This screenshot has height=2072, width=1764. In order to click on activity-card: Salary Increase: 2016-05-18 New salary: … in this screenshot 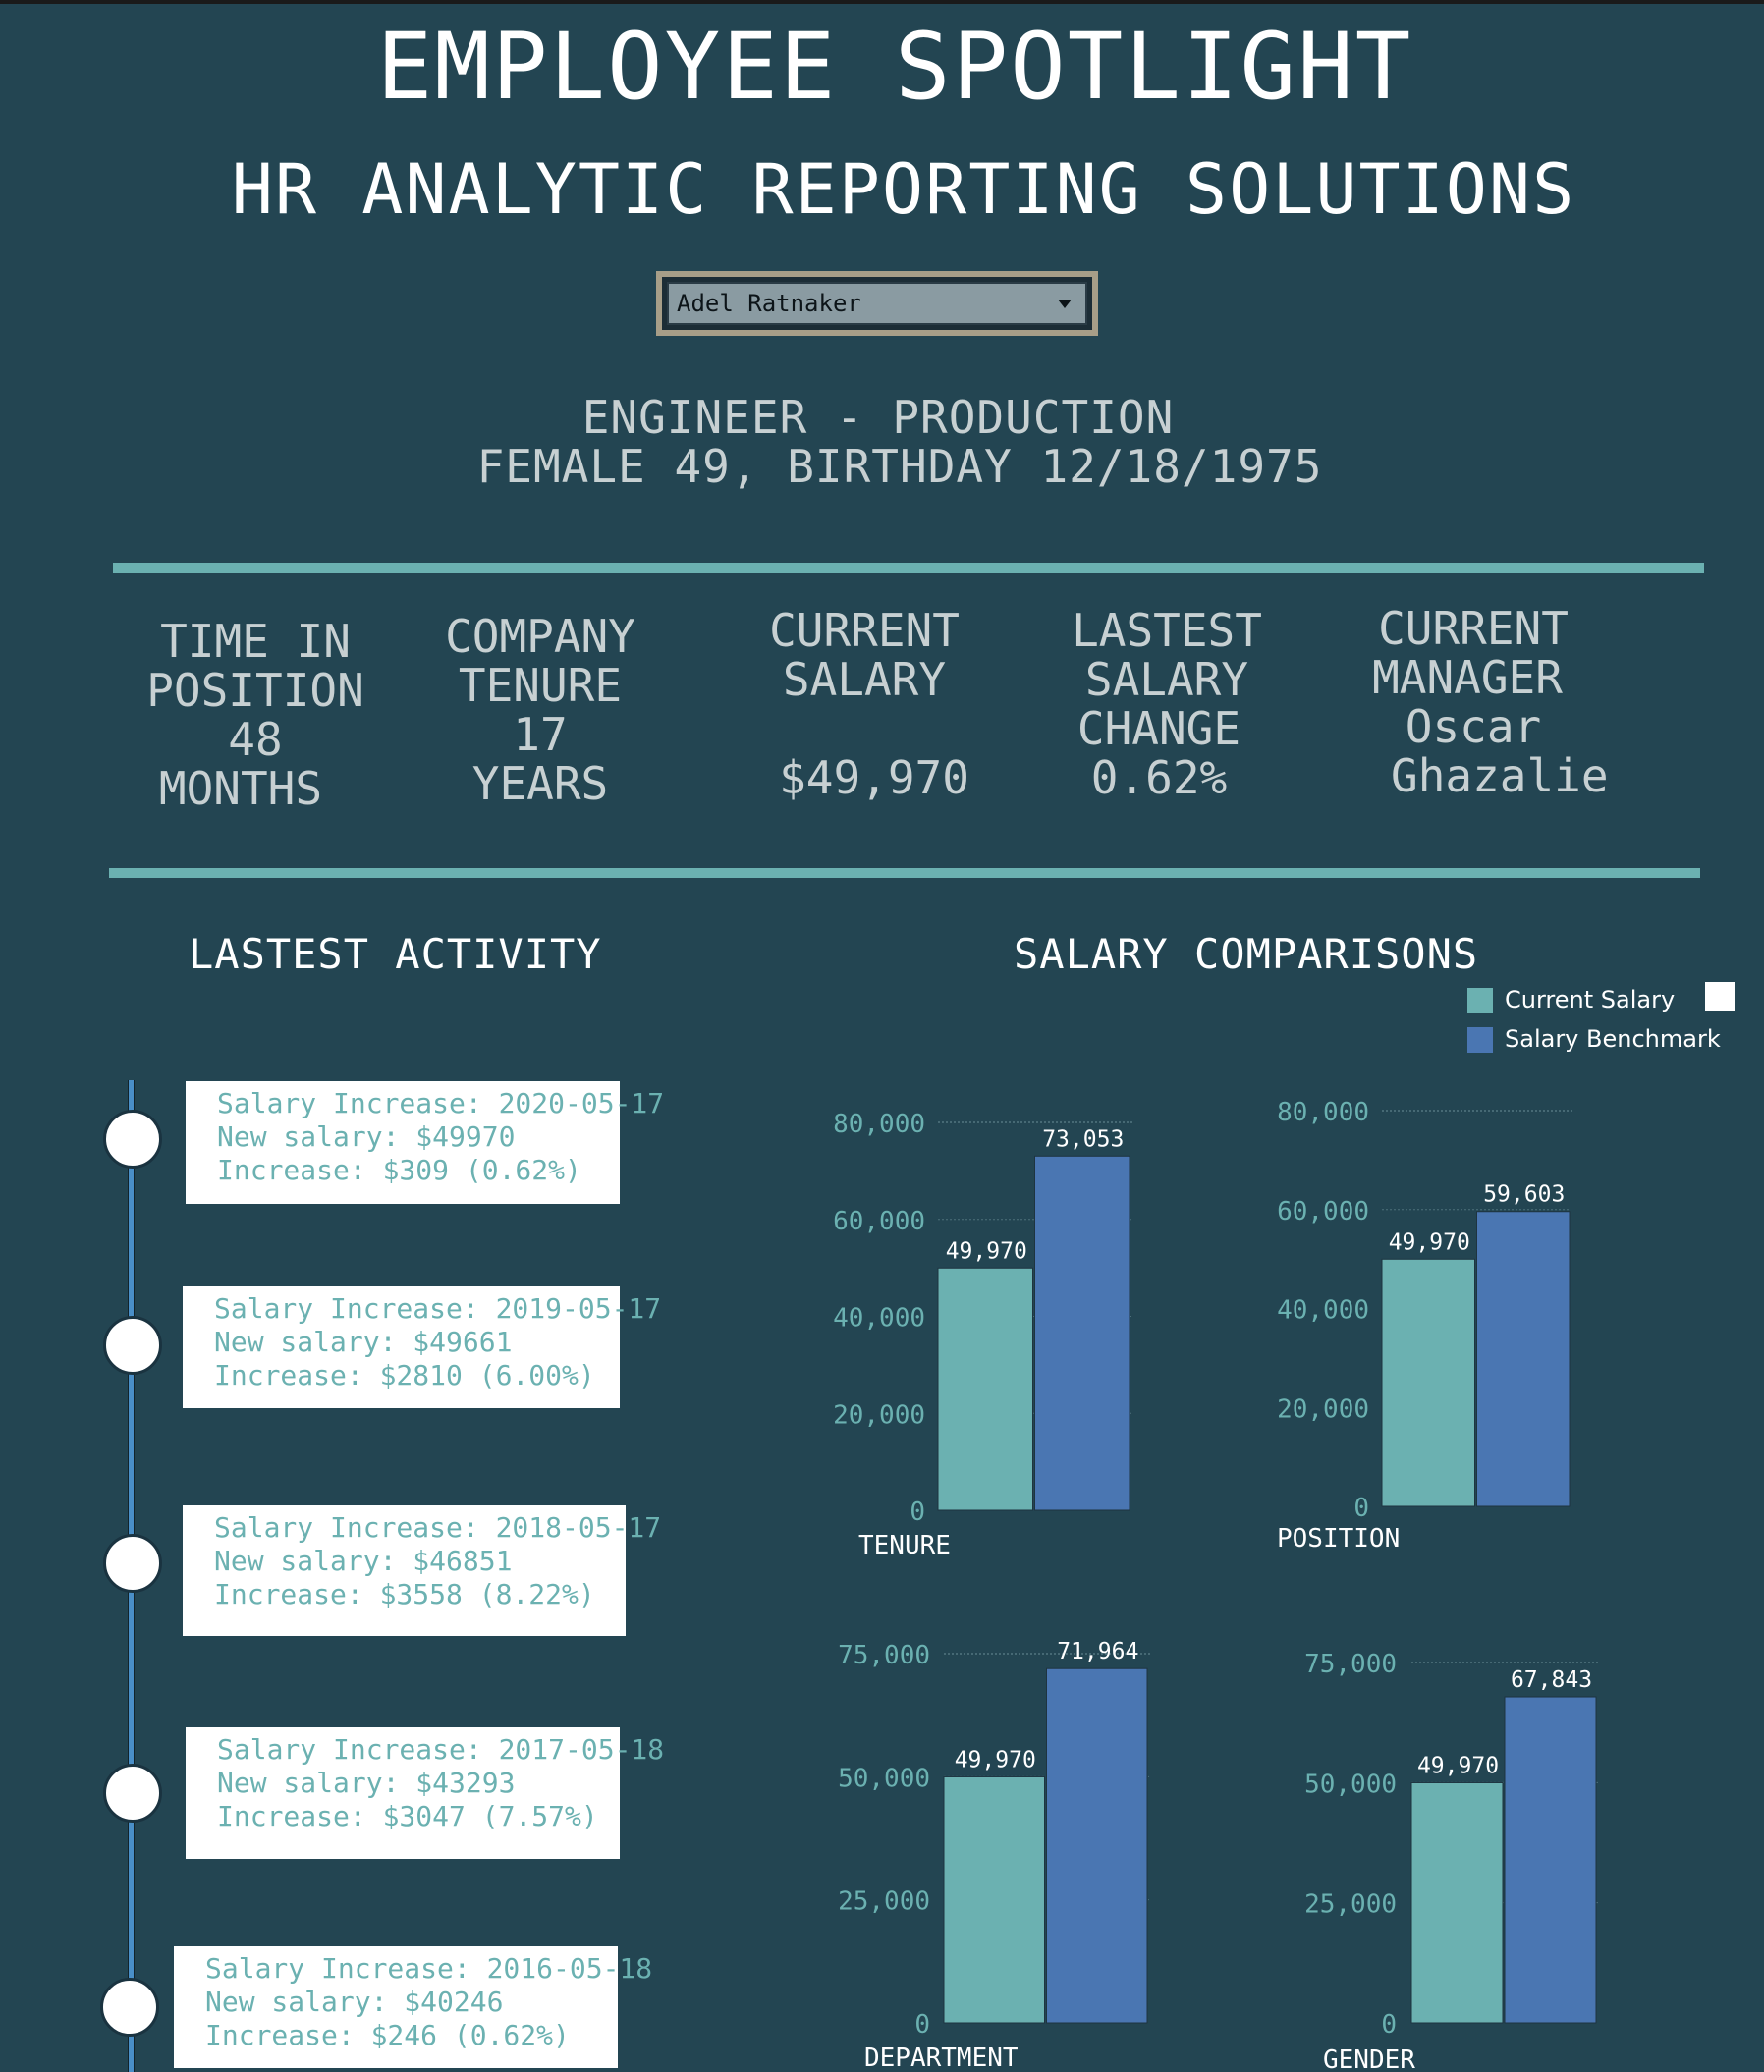, I will do `click(414, 2007)`.